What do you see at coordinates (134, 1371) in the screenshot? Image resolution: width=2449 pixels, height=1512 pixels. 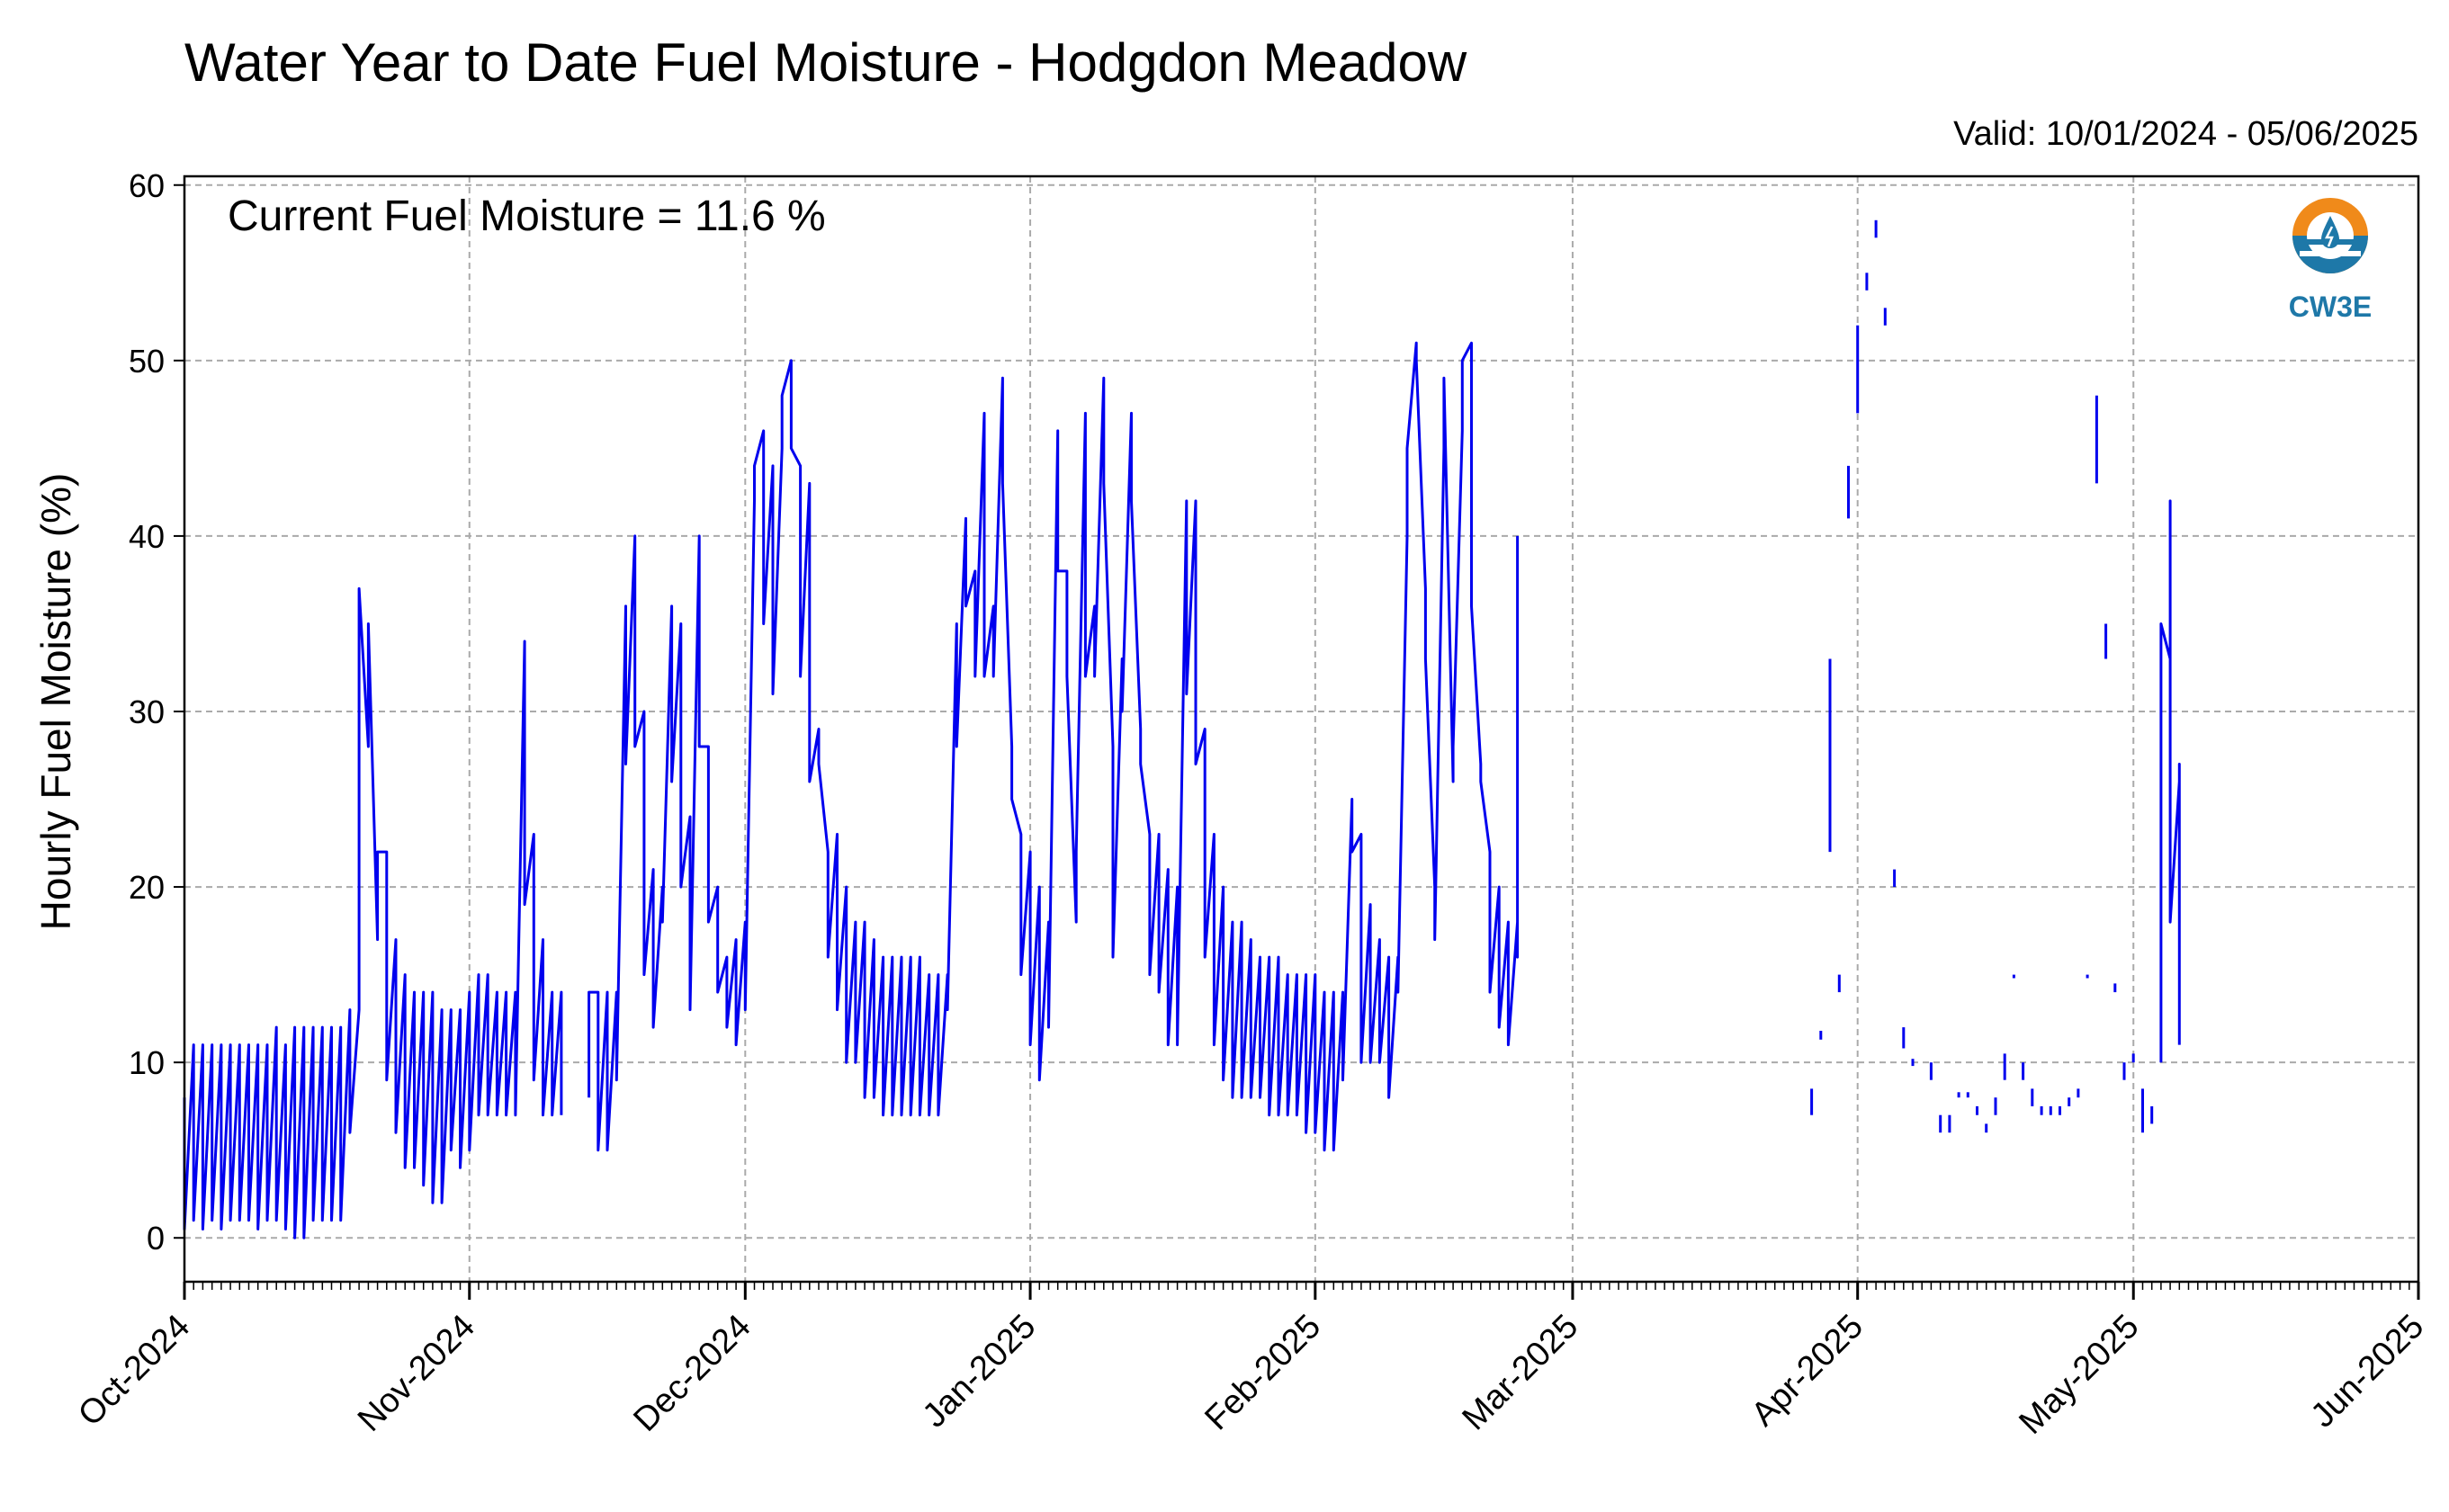 I see `x-tick-label: Oct-2024` at bounding box center [134, 1371].